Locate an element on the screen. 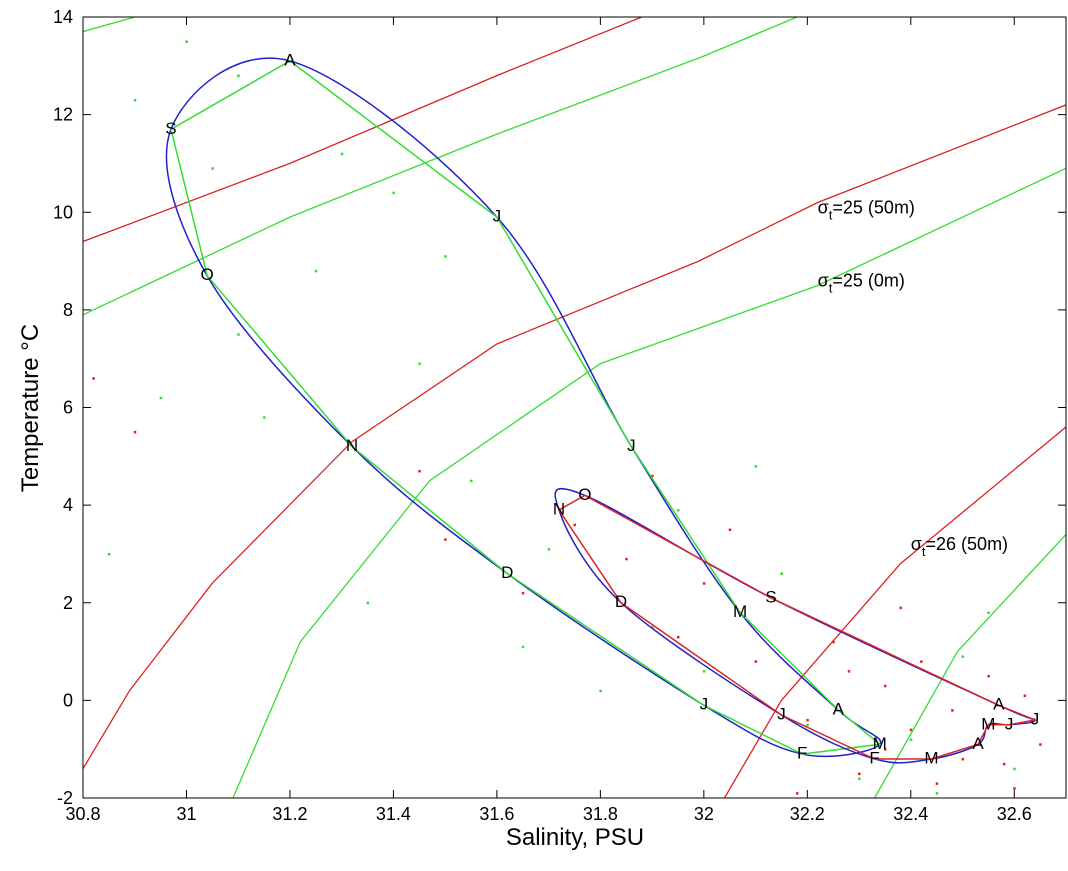  x-tick-label: 31.4 is located at coordinates (393, 814).